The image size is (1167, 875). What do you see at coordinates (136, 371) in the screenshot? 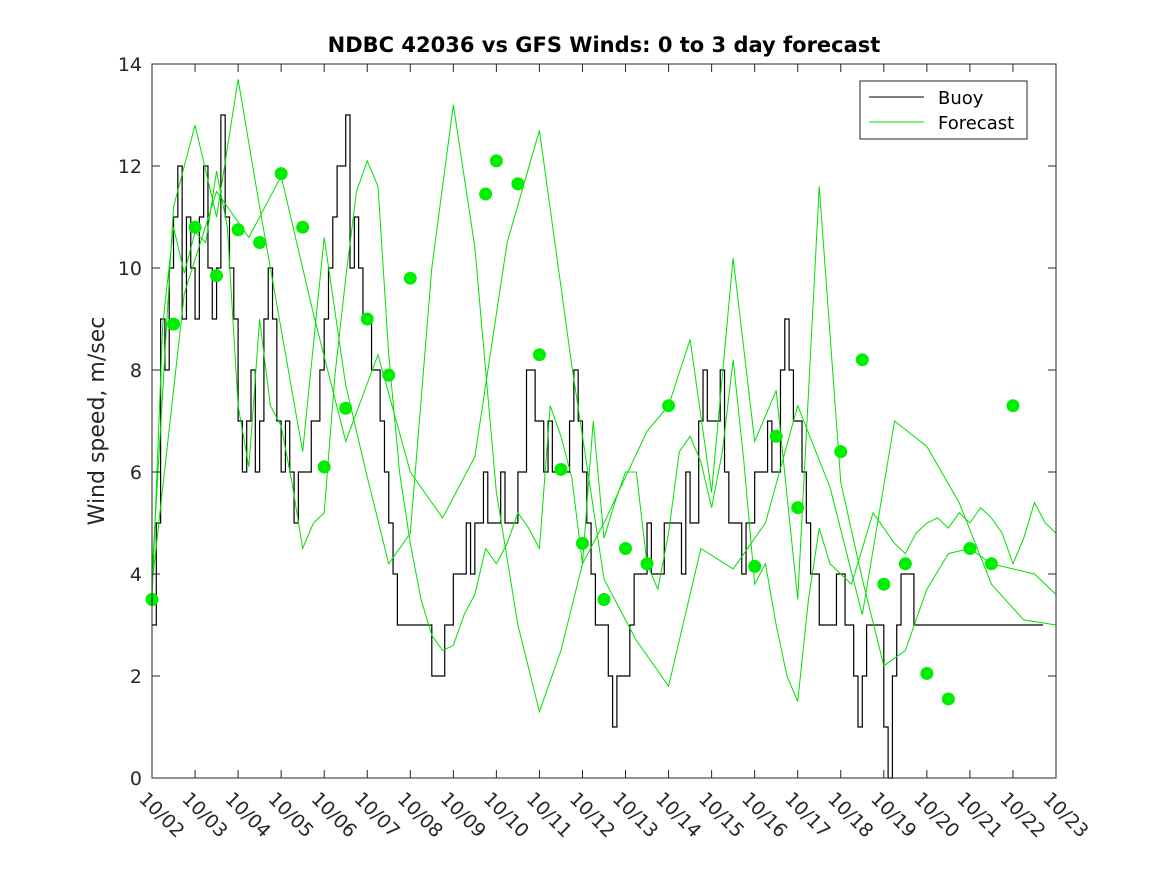
I see `y-tick-label: 8` at bounding box center [136, 371].